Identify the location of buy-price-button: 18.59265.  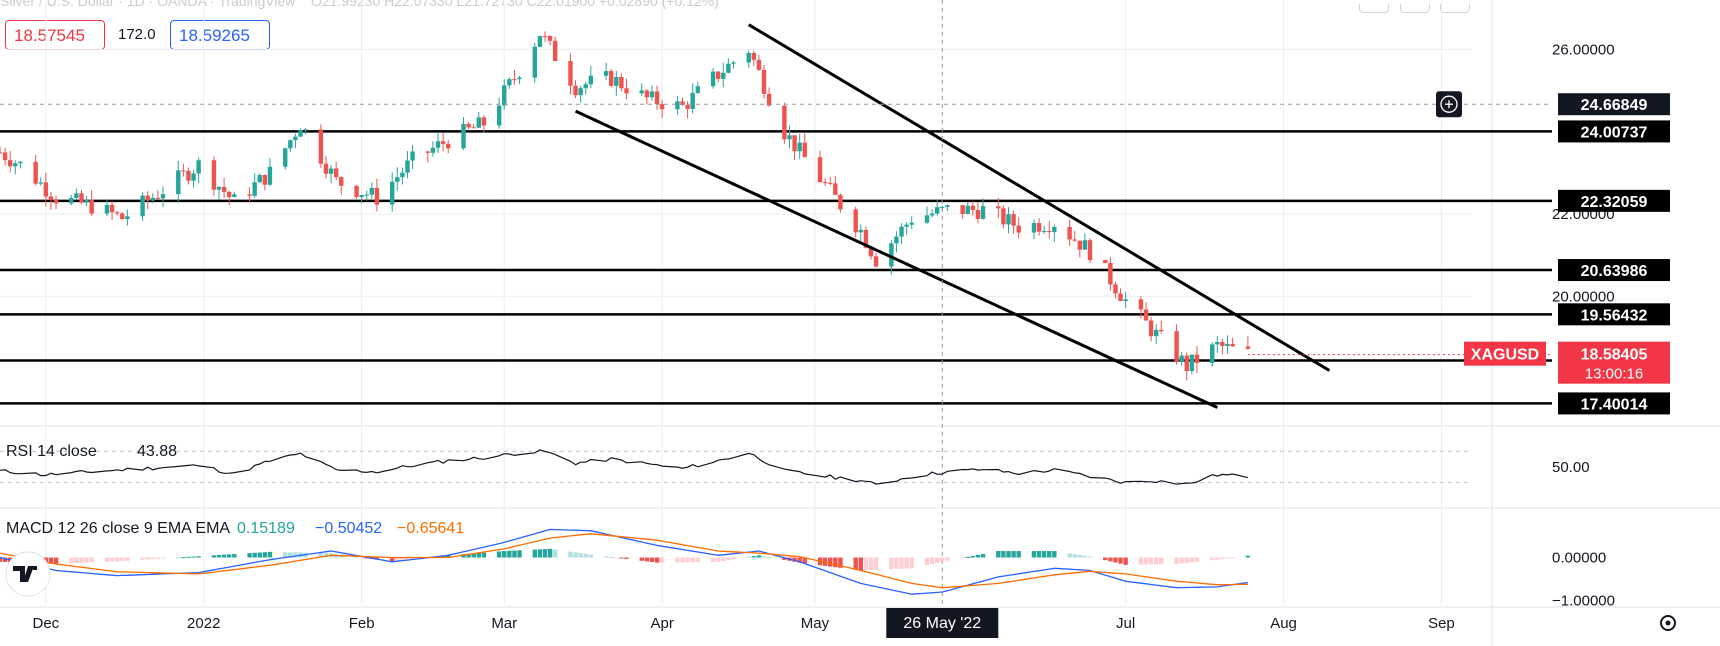
(220, 35).